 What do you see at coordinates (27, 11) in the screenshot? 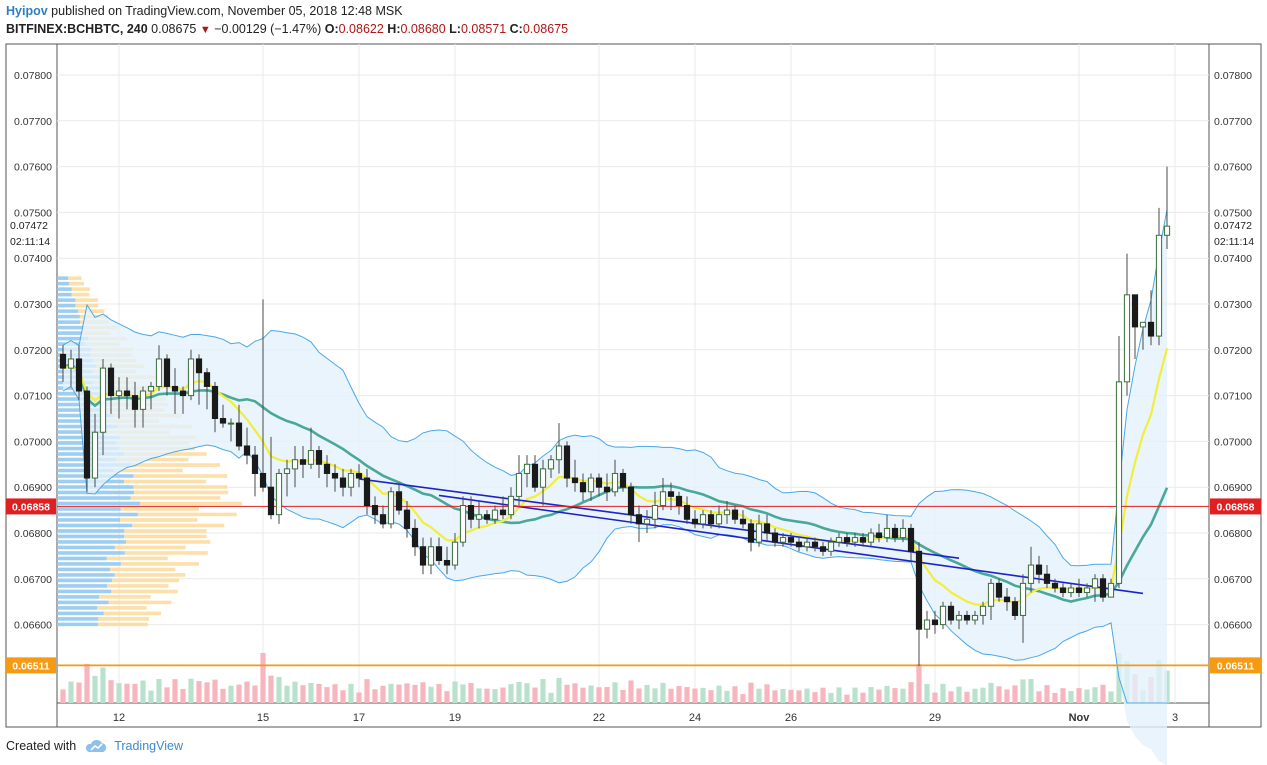
I see `author-name: Hyipov` at bounding box center [27, 11].